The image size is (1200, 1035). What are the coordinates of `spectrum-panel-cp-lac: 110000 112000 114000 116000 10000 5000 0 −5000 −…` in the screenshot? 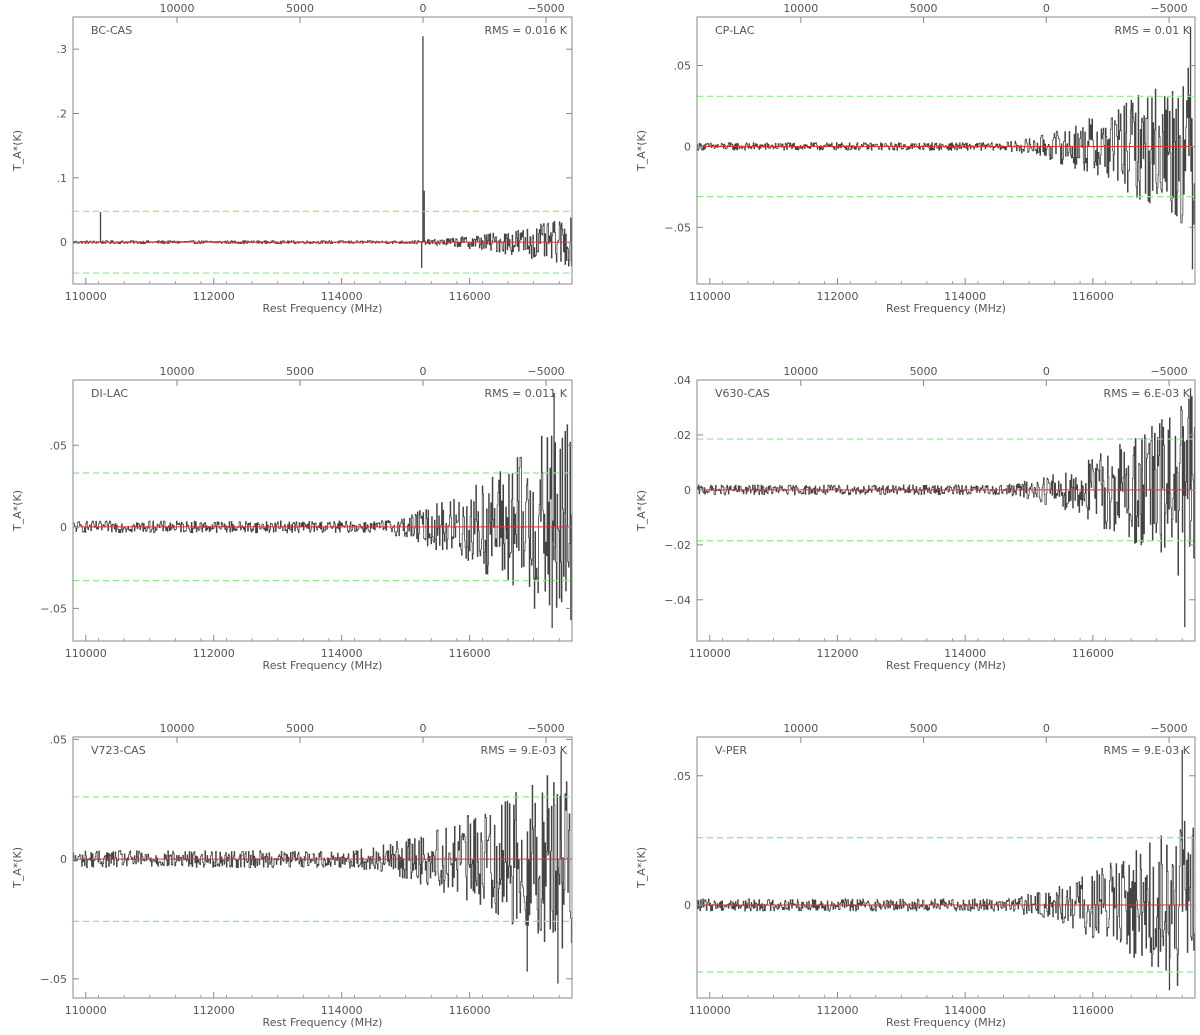 It's located at (915, 158).